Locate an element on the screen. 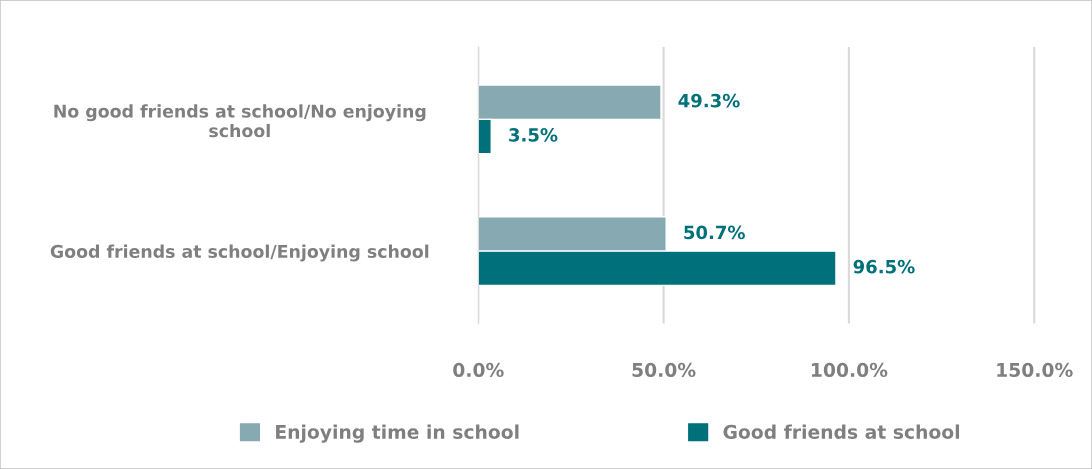  data-label: 96.5% is located at coordinates (884, 266).